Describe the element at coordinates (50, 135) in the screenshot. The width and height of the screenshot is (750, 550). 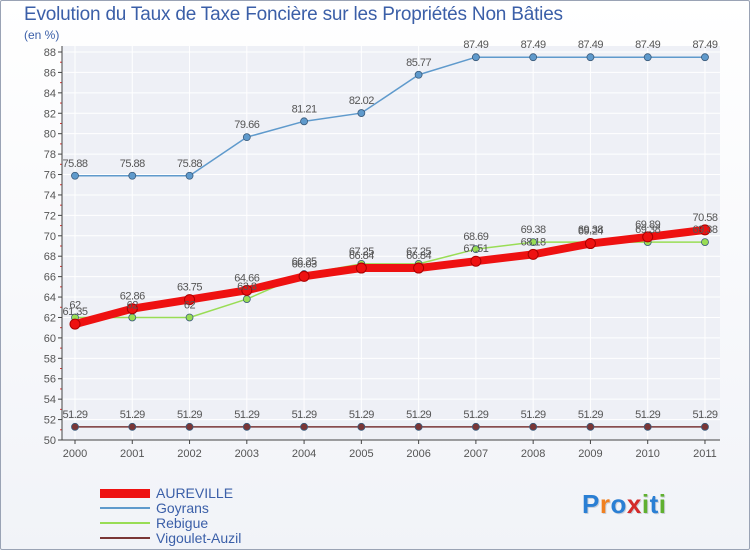
I see `y-tick-label: 80` at that location.